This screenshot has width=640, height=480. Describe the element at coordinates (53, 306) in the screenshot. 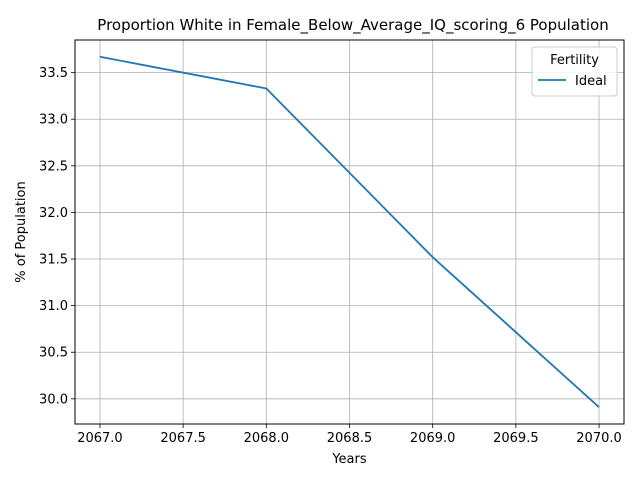

I see `y-tick-label: 31.0` at that location.